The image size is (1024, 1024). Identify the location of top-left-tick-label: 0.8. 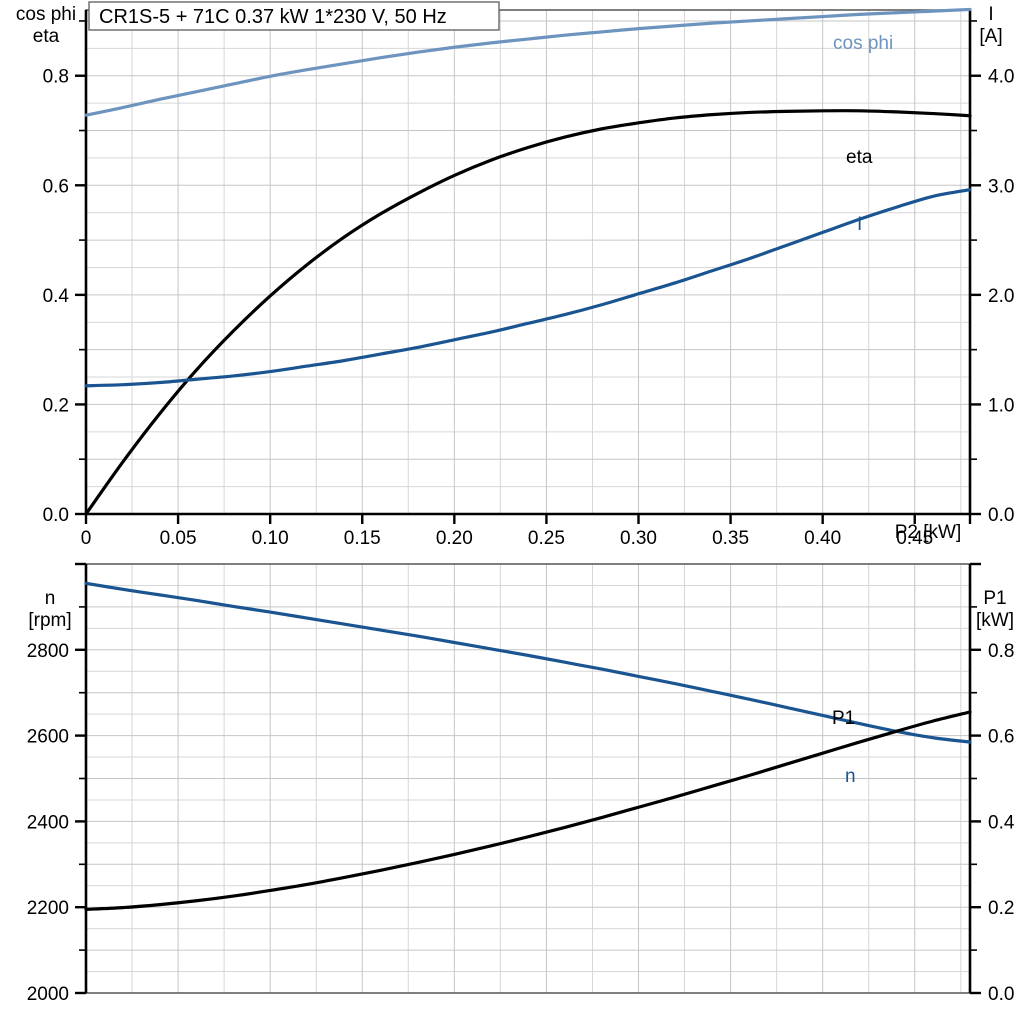
(56, 77).